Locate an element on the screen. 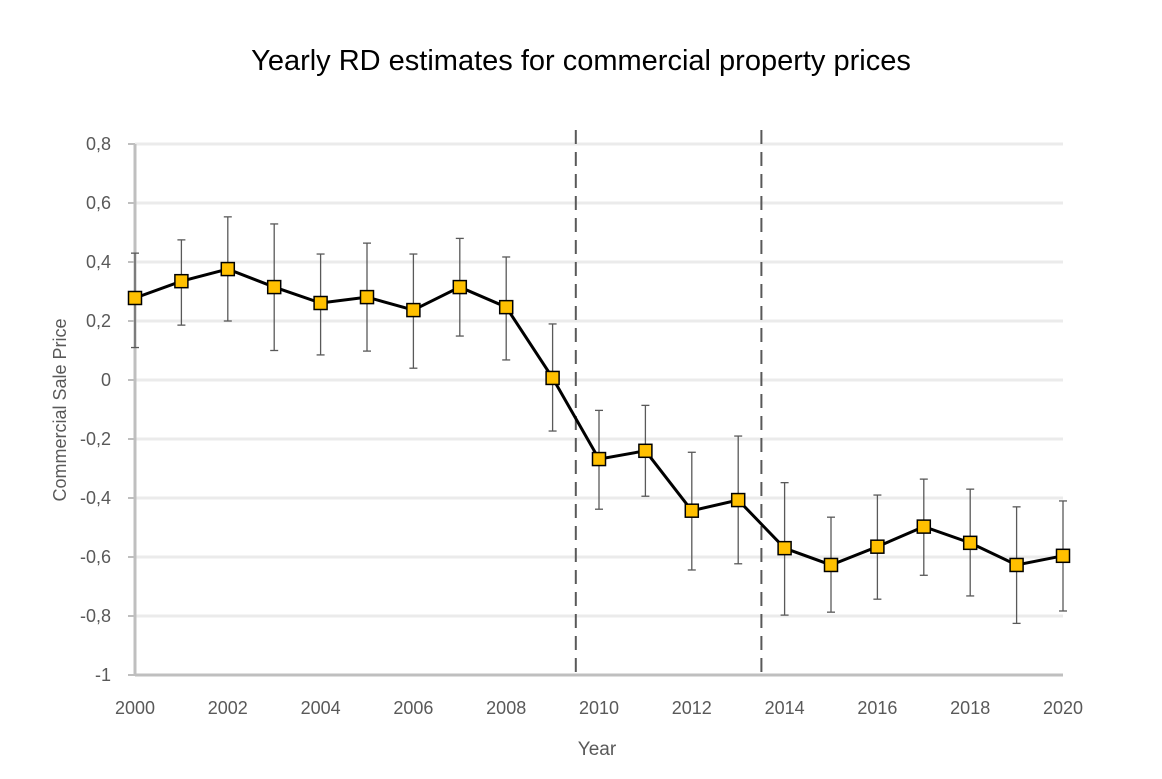 This screenshot has width=1162, height=779. x-tick-label: 2004 is located at coordinates (321, 708).